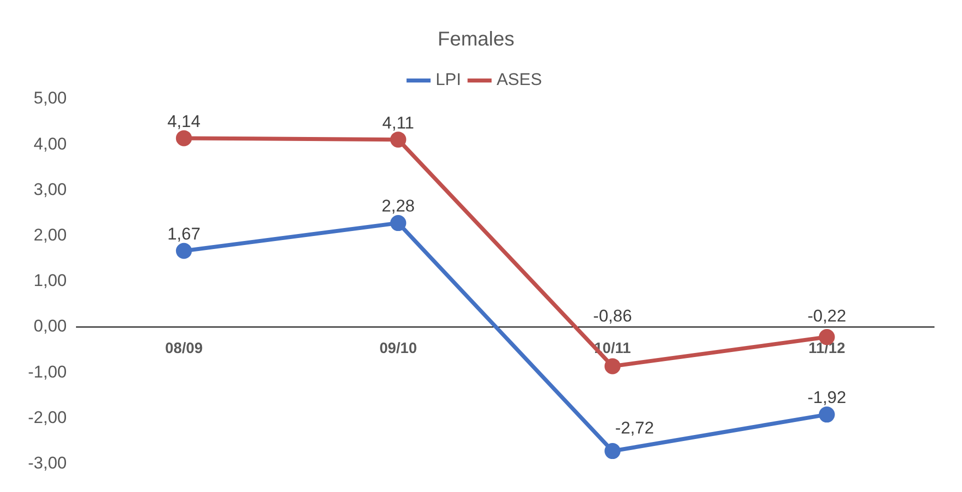 Image resolution: width=962 pixels, height=492 pixels. Describe the element at coordinates (50, 280) in the screenshot. I see `y-tick-label: 1,00` at that location.